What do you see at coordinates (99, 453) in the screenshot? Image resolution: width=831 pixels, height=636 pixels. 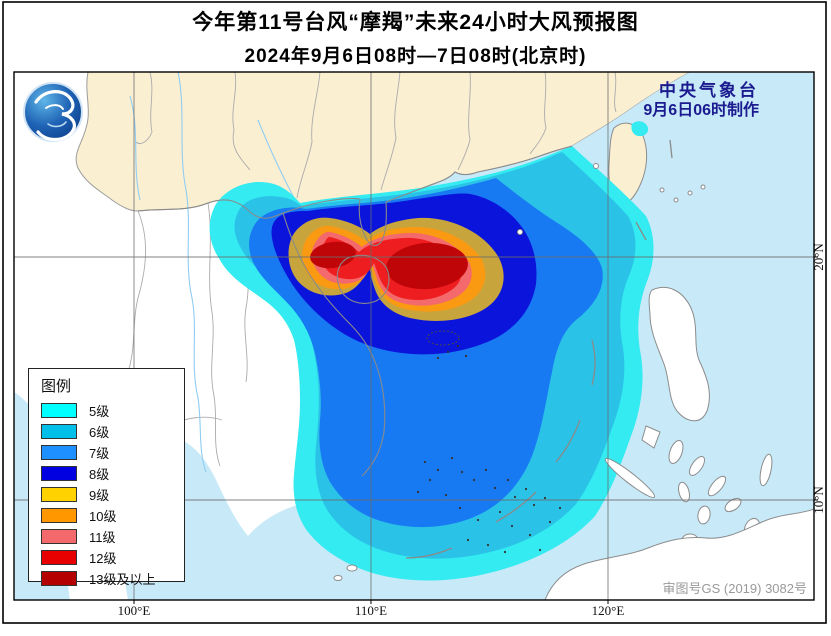 I see `legend-label-7: 7级` at bounding box center [99, 453].